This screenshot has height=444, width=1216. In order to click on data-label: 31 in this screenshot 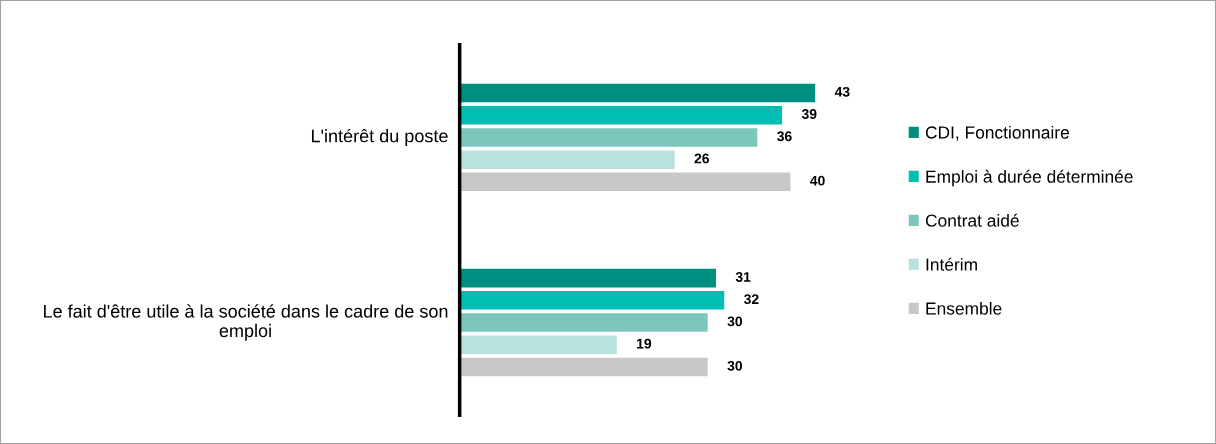, I will do `click(743, 277)`.